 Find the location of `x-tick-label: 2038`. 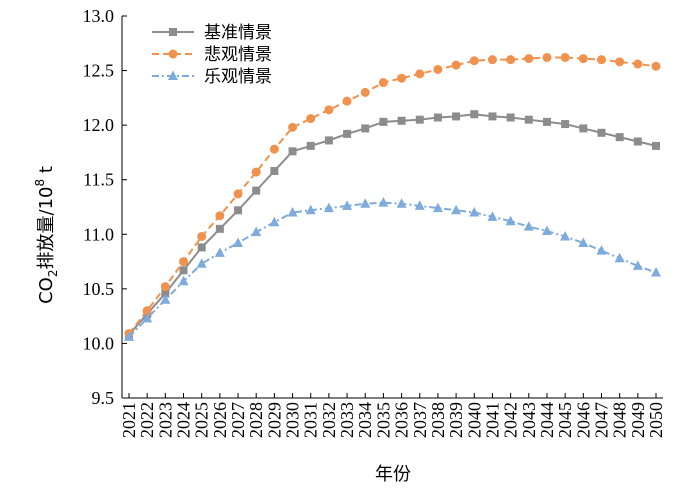

x-tick-label: 2038 is located at coordinates (438, 420).